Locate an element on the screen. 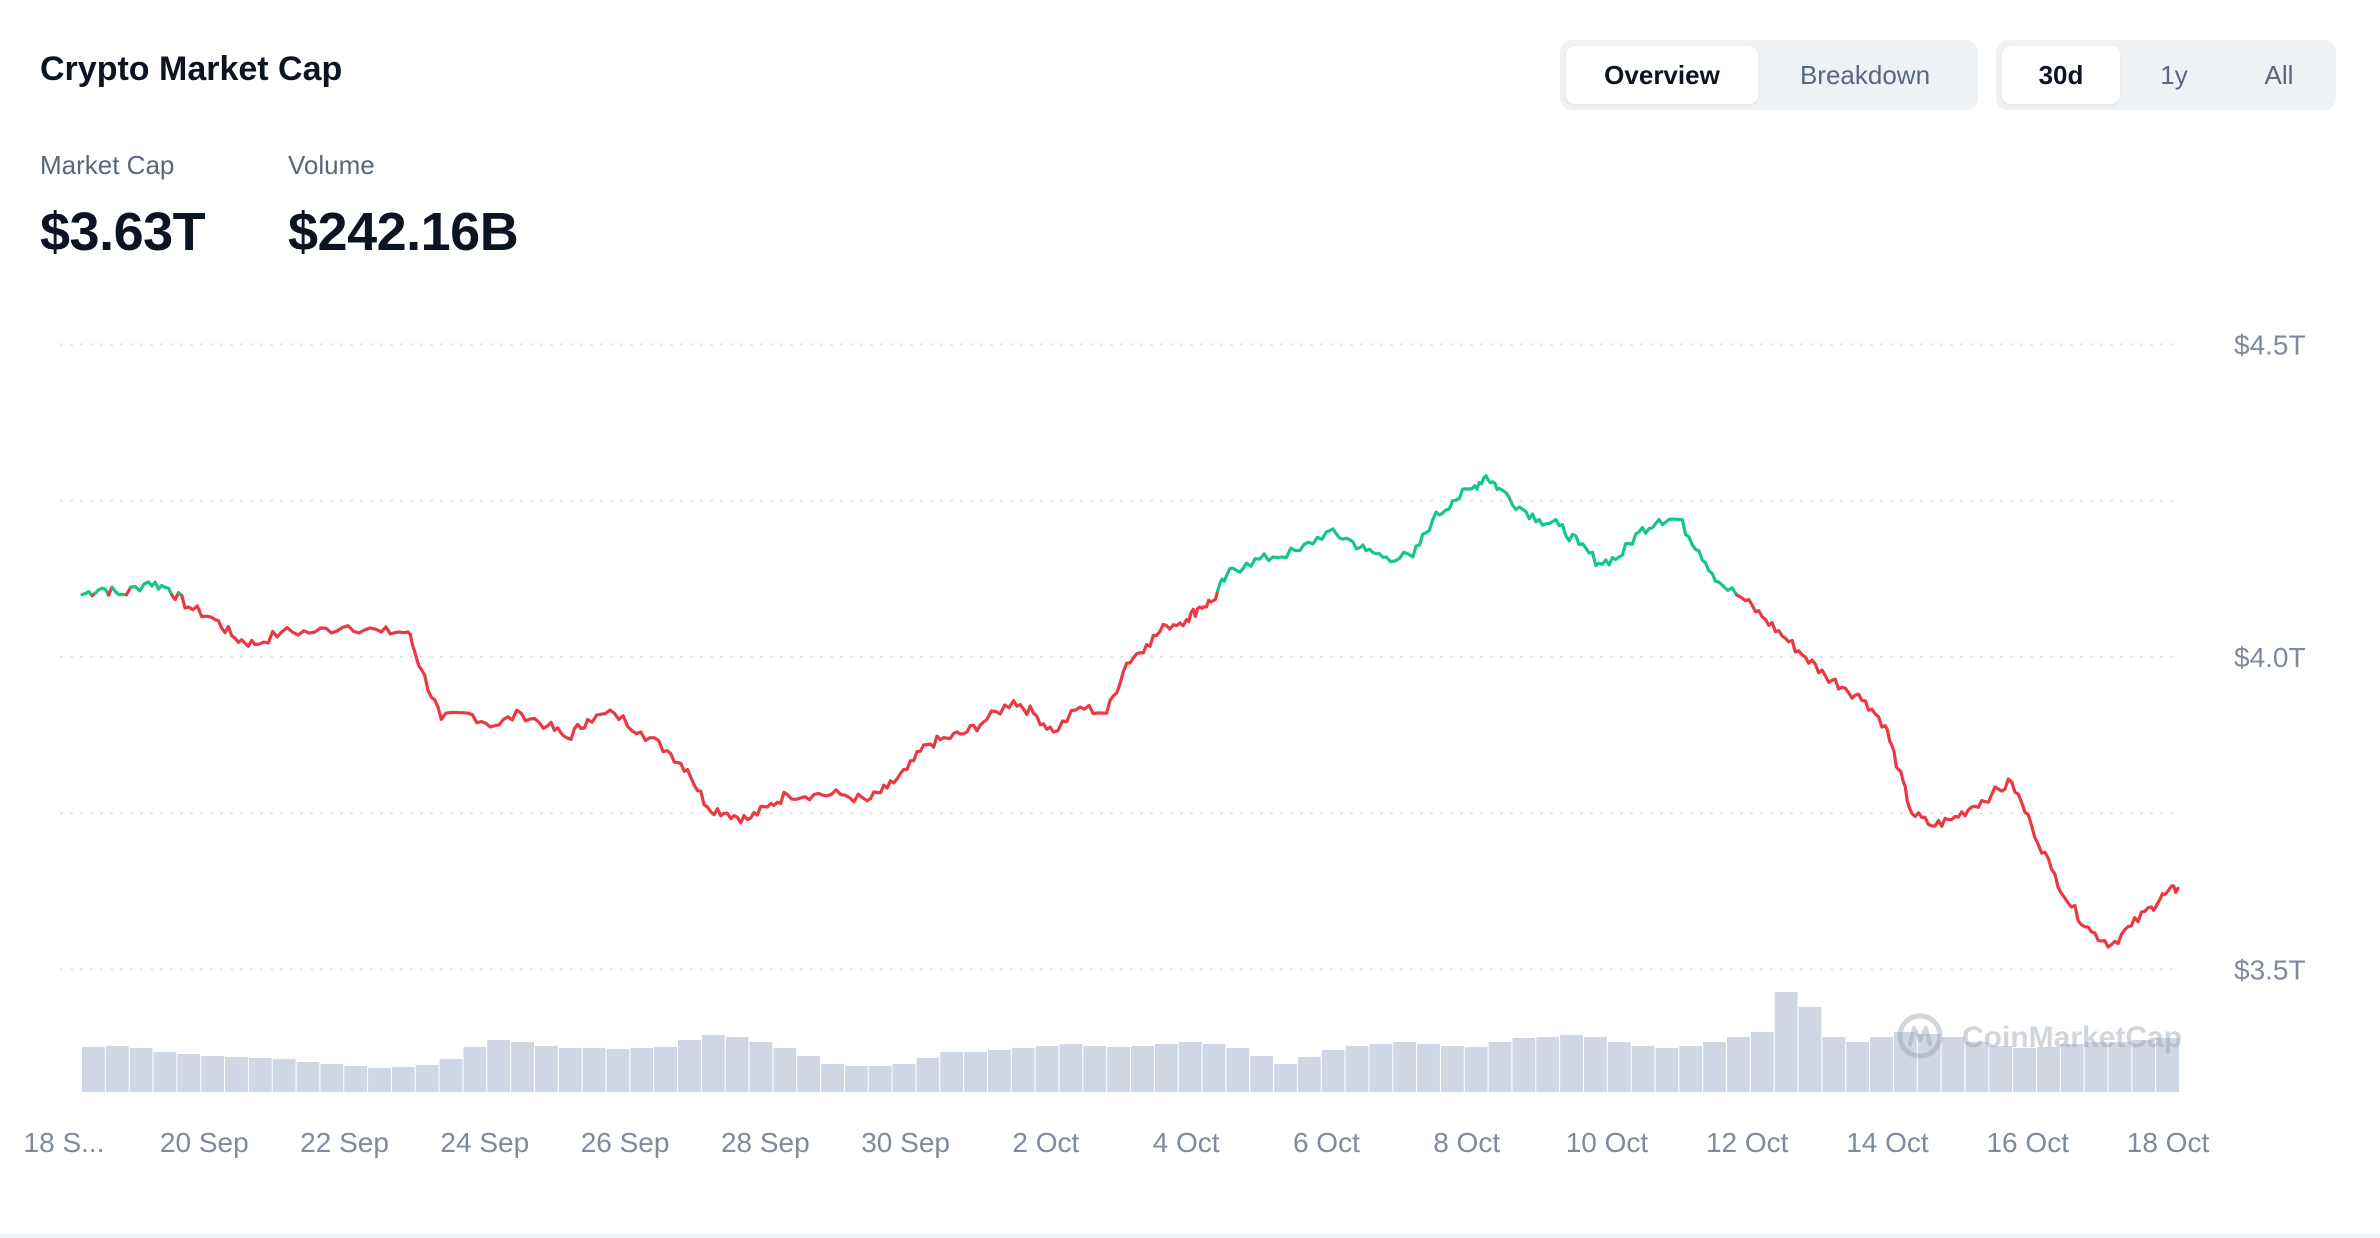 The image size is (2380, 1238). x-tick-label: 18 Oct is located at coordinates (2168, 1142).